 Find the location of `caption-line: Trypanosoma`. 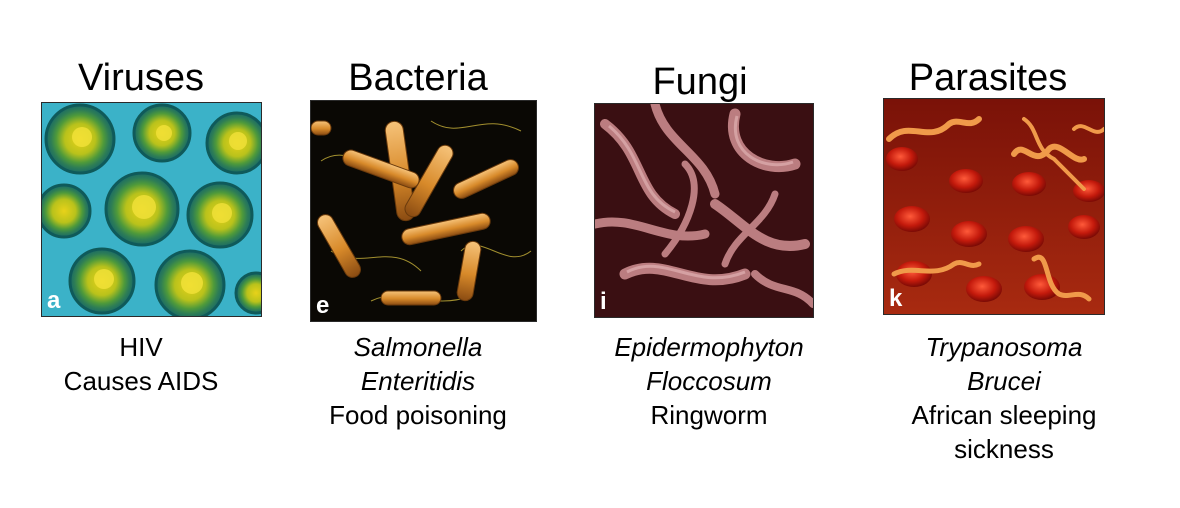

caption-line: Trypanosoma is located at coordinates (1004, 347).